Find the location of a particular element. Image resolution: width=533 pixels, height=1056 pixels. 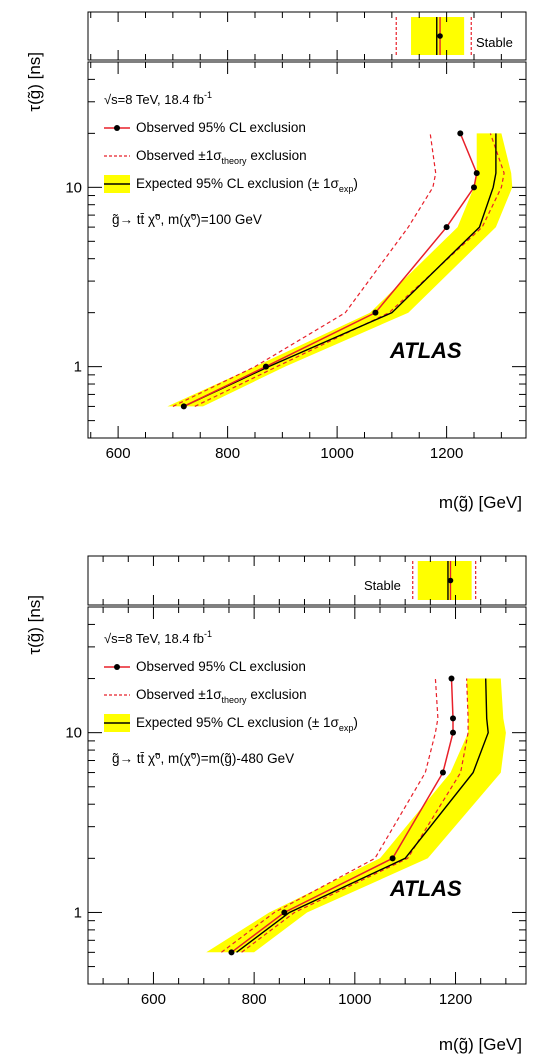

chart1-legend-theory-pre: Observed ±1 is located at coordinates (174, 155).